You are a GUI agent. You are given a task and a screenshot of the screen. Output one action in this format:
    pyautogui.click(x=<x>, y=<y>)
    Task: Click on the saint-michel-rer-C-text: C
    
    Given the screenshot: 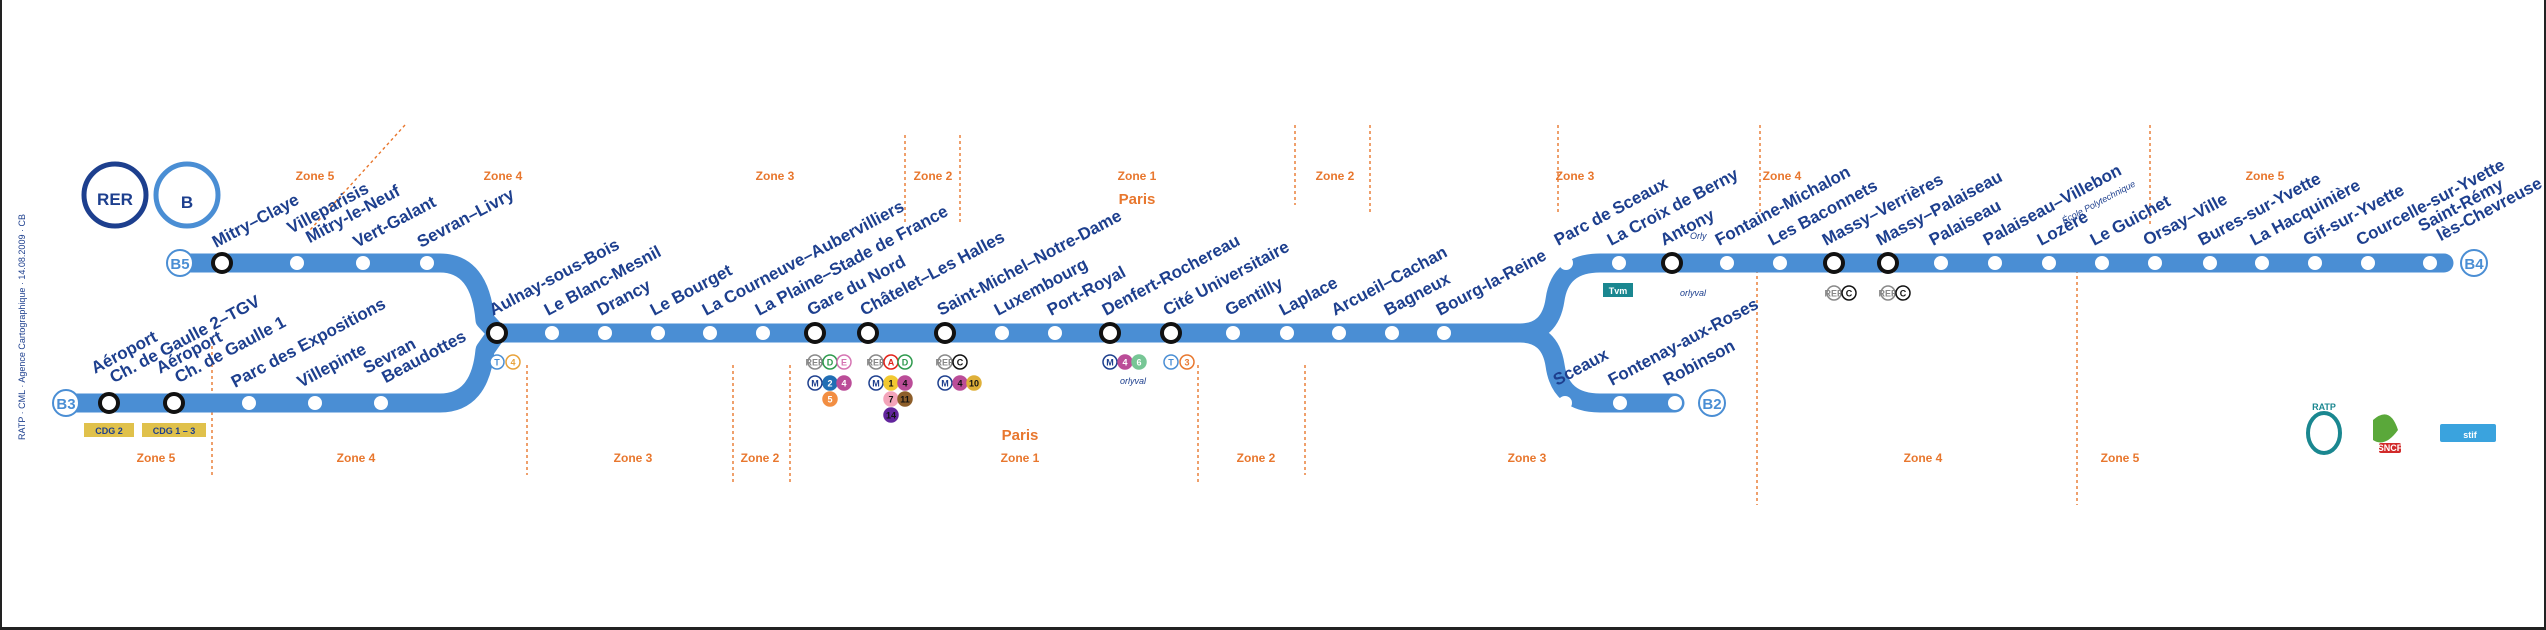 What is the action you would take?
    pyautogui.click(x=960, y=363)
    